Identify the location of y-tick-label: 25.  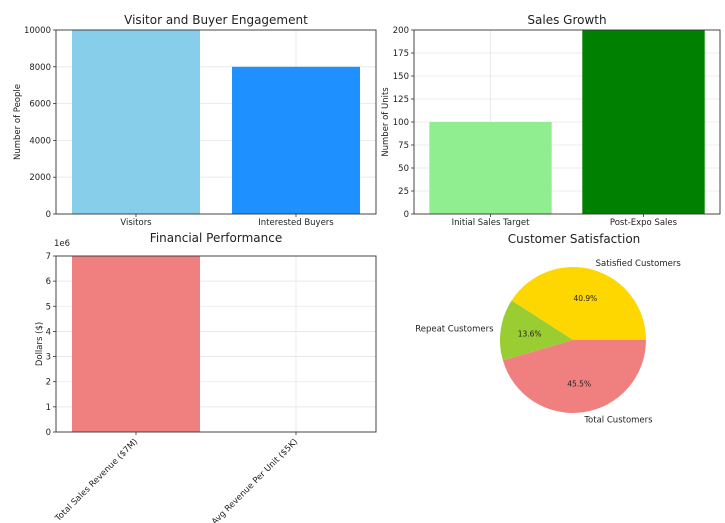
(403, 192).